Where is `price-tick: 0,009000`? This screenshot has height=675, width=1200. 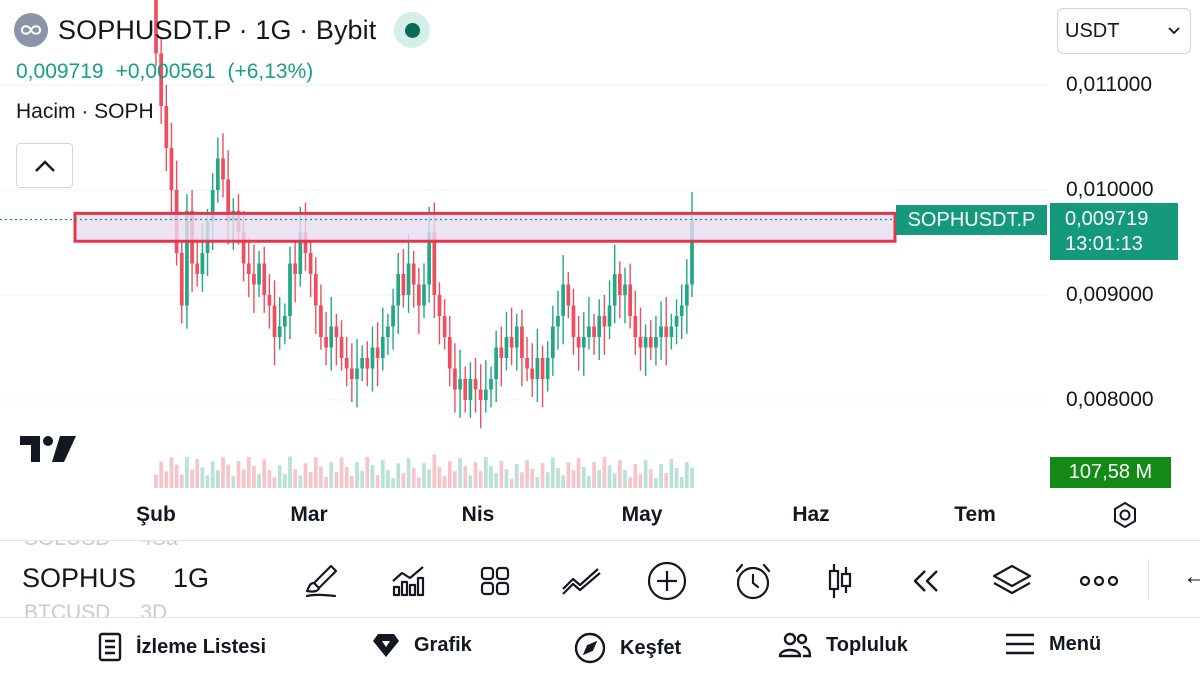
price-tick: 0,009000 is located at coordinates (1110, 294).